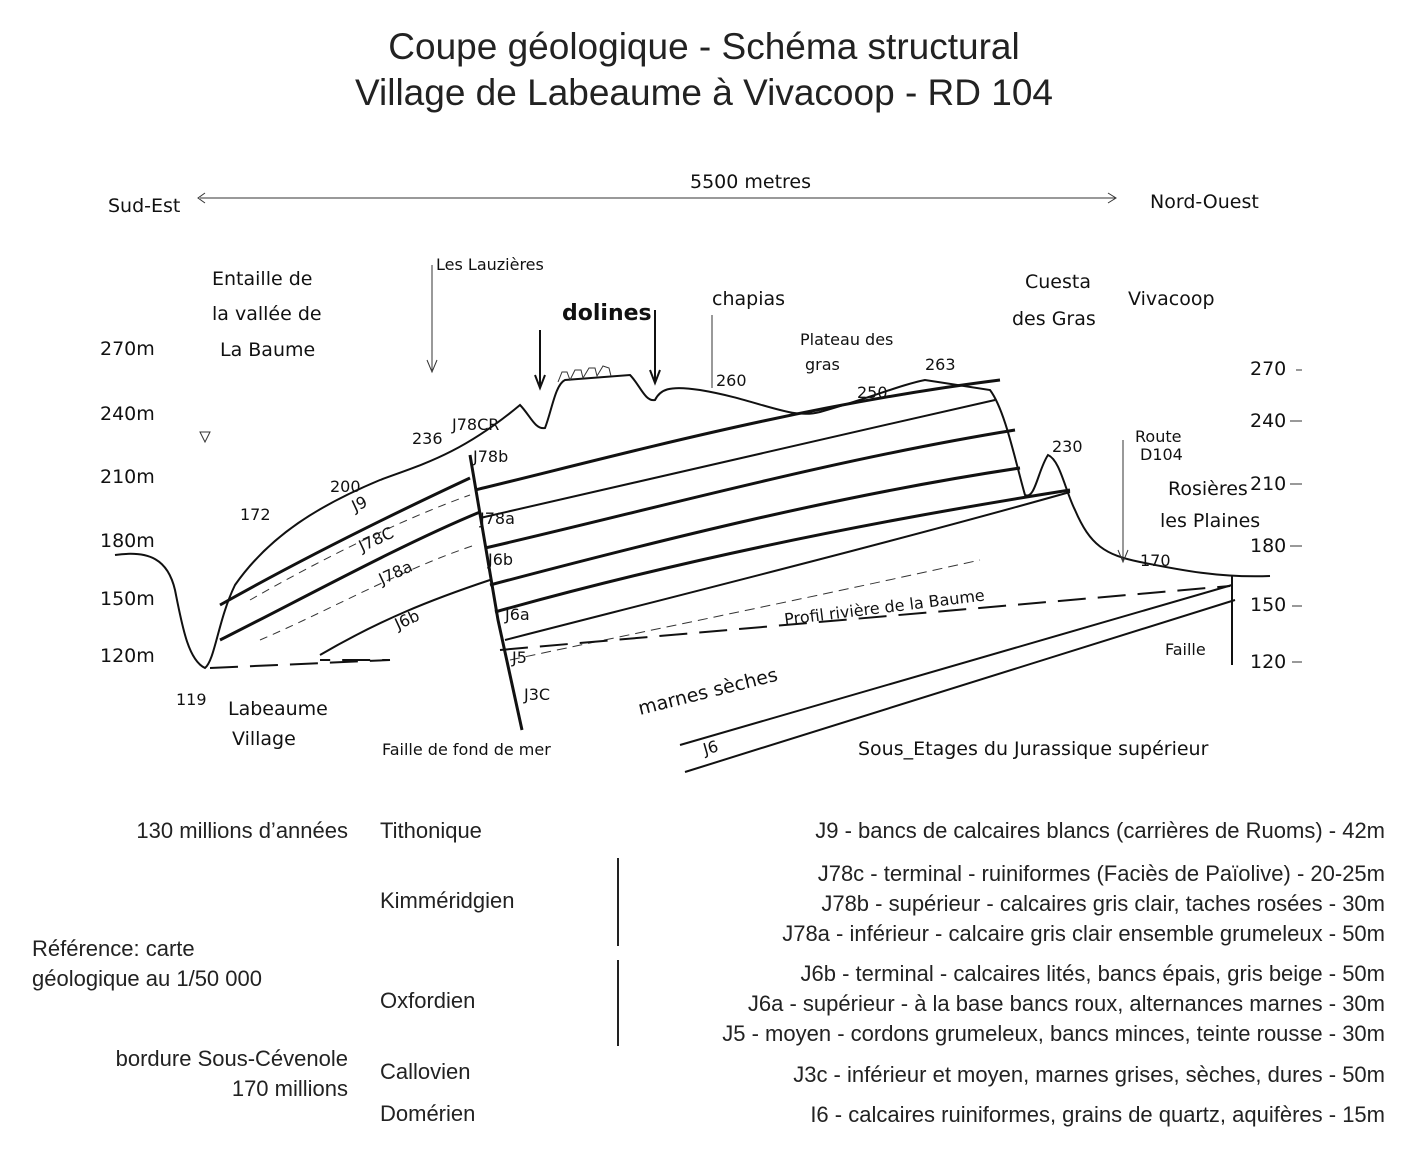  Describe the element at coordinates (427, 438) in the screenshot. I see `alt-236: 236` at that location.